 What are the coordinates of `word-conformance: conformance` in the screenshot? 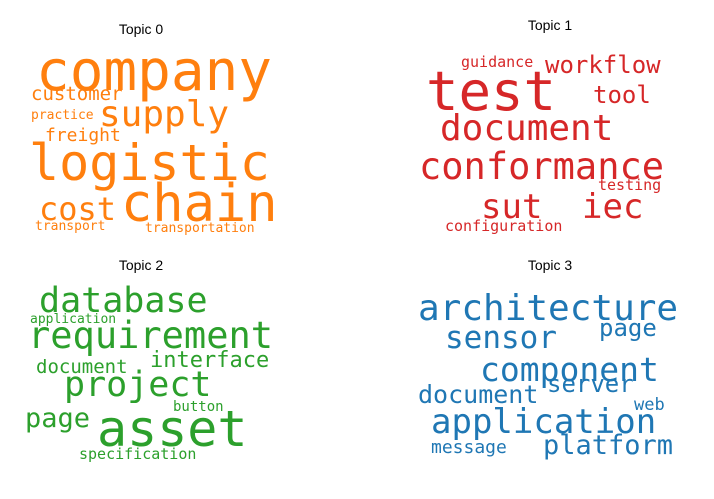 It's located at (541, 166).